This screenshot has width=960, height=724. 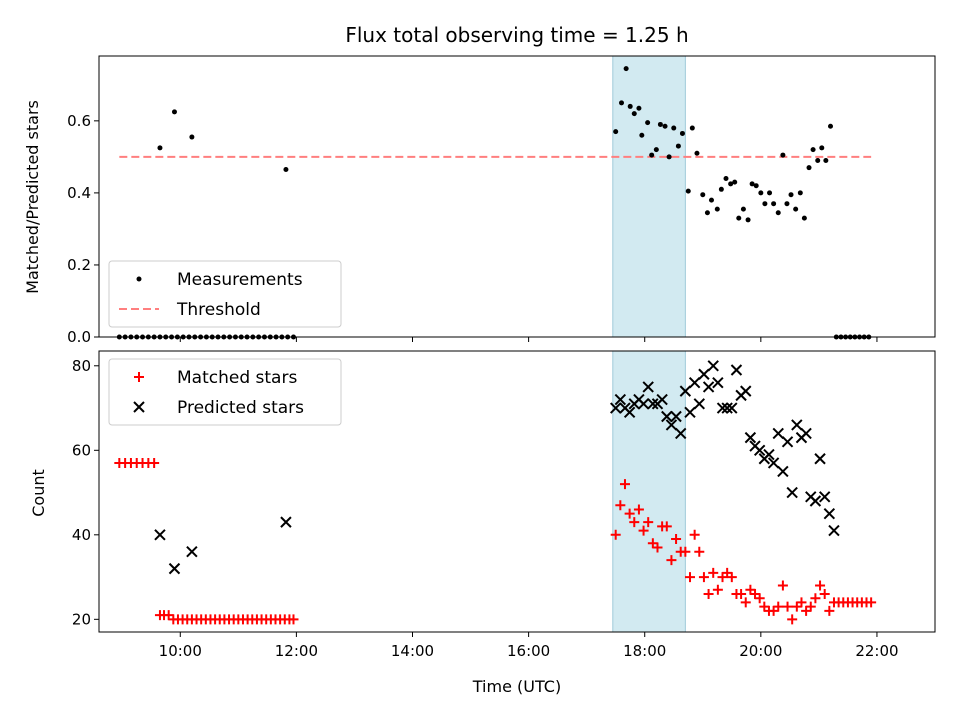 I want to click on bottom-y-tick-label: 20, so click(x=81, y=619).